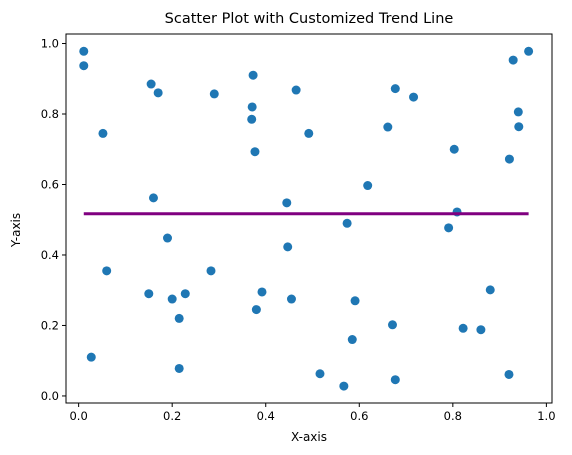 The width and height of the screenshot is (572, 455). Describe the element at coordinates (309, 437) in the screenshot. I see `x-axis-label: X-axis` at that location.